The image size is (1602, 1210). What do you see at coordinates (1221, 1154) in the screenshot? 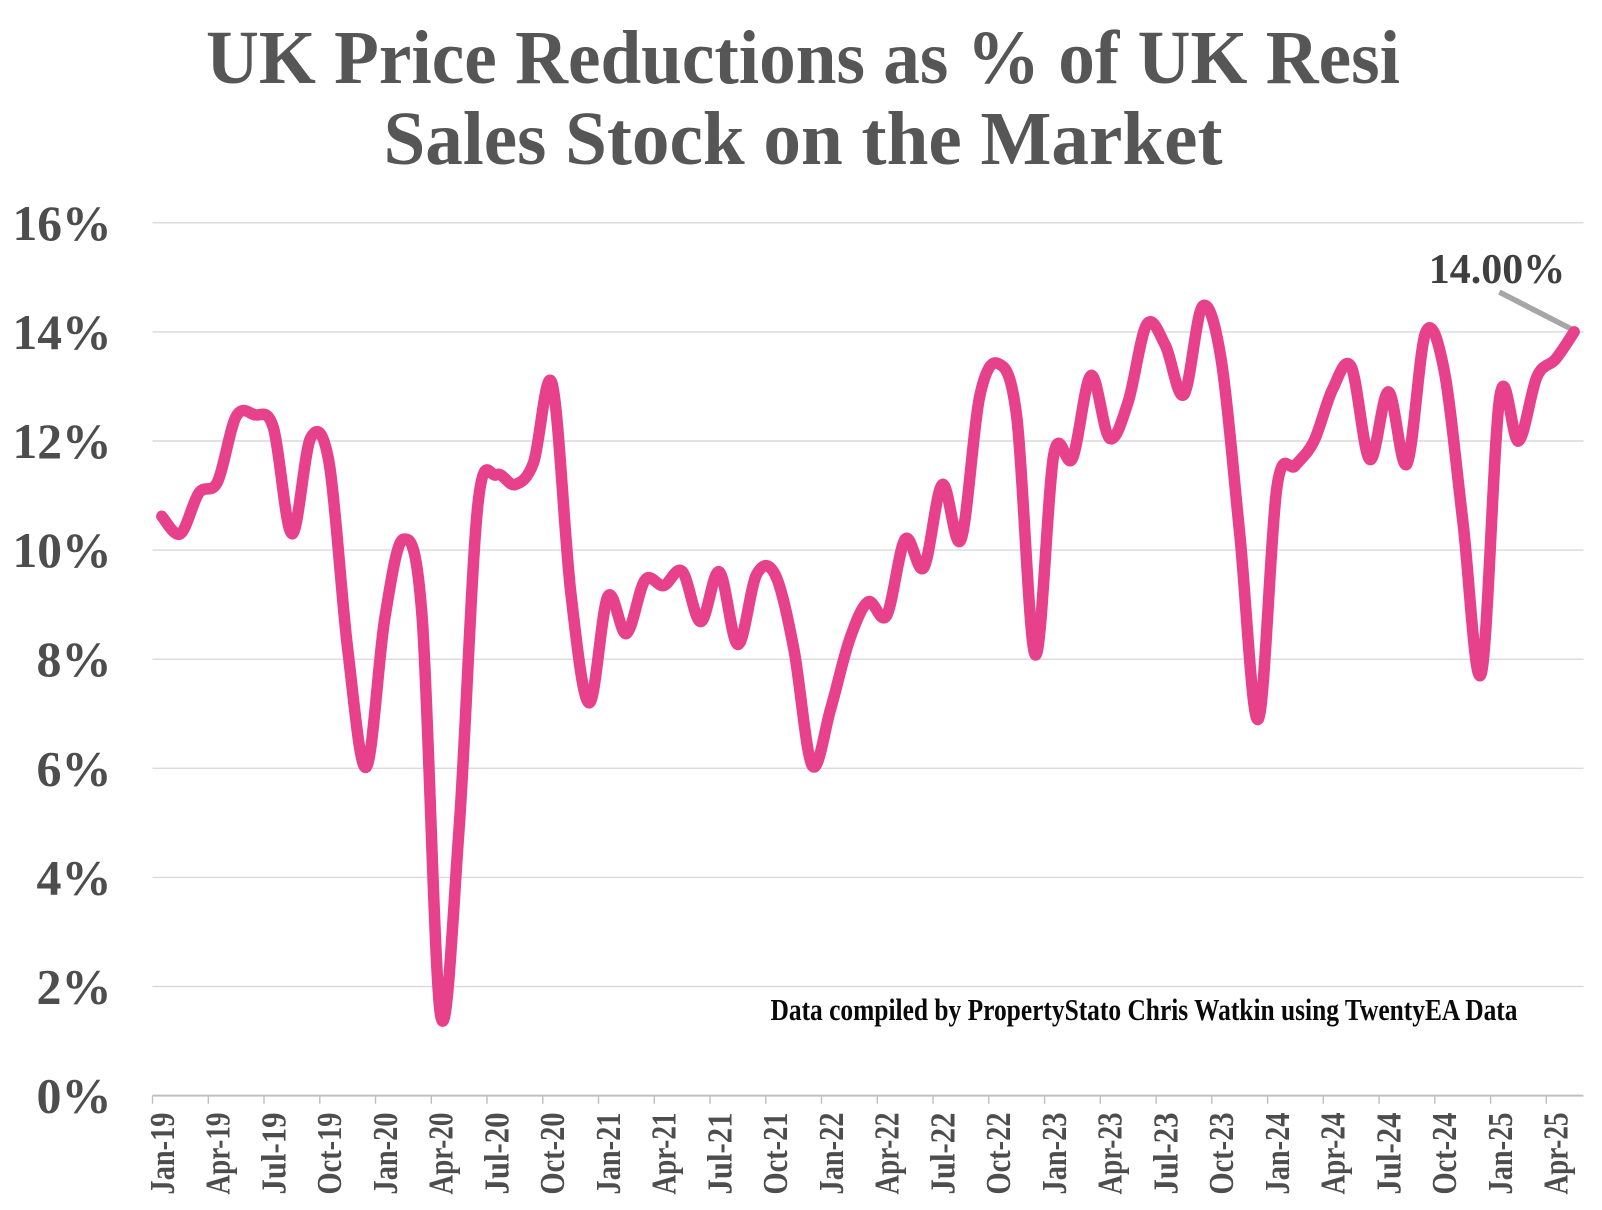
I see `svg-text: Oct-23` at bounding box center [1221, 1154].